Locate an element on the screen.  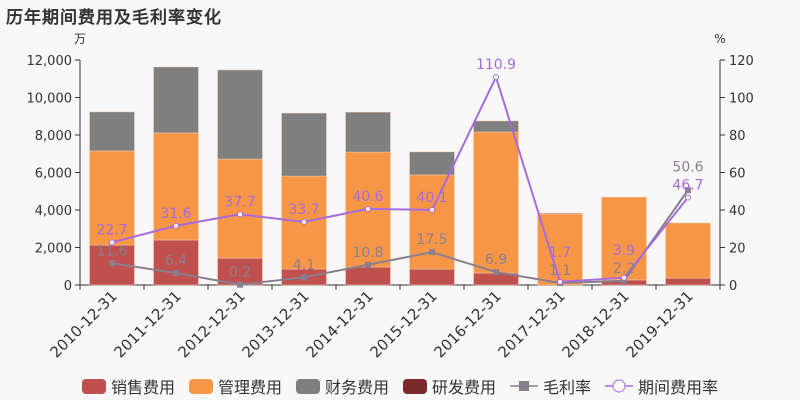
legend-item: 销售费用 is located at coordinates (128, 386).